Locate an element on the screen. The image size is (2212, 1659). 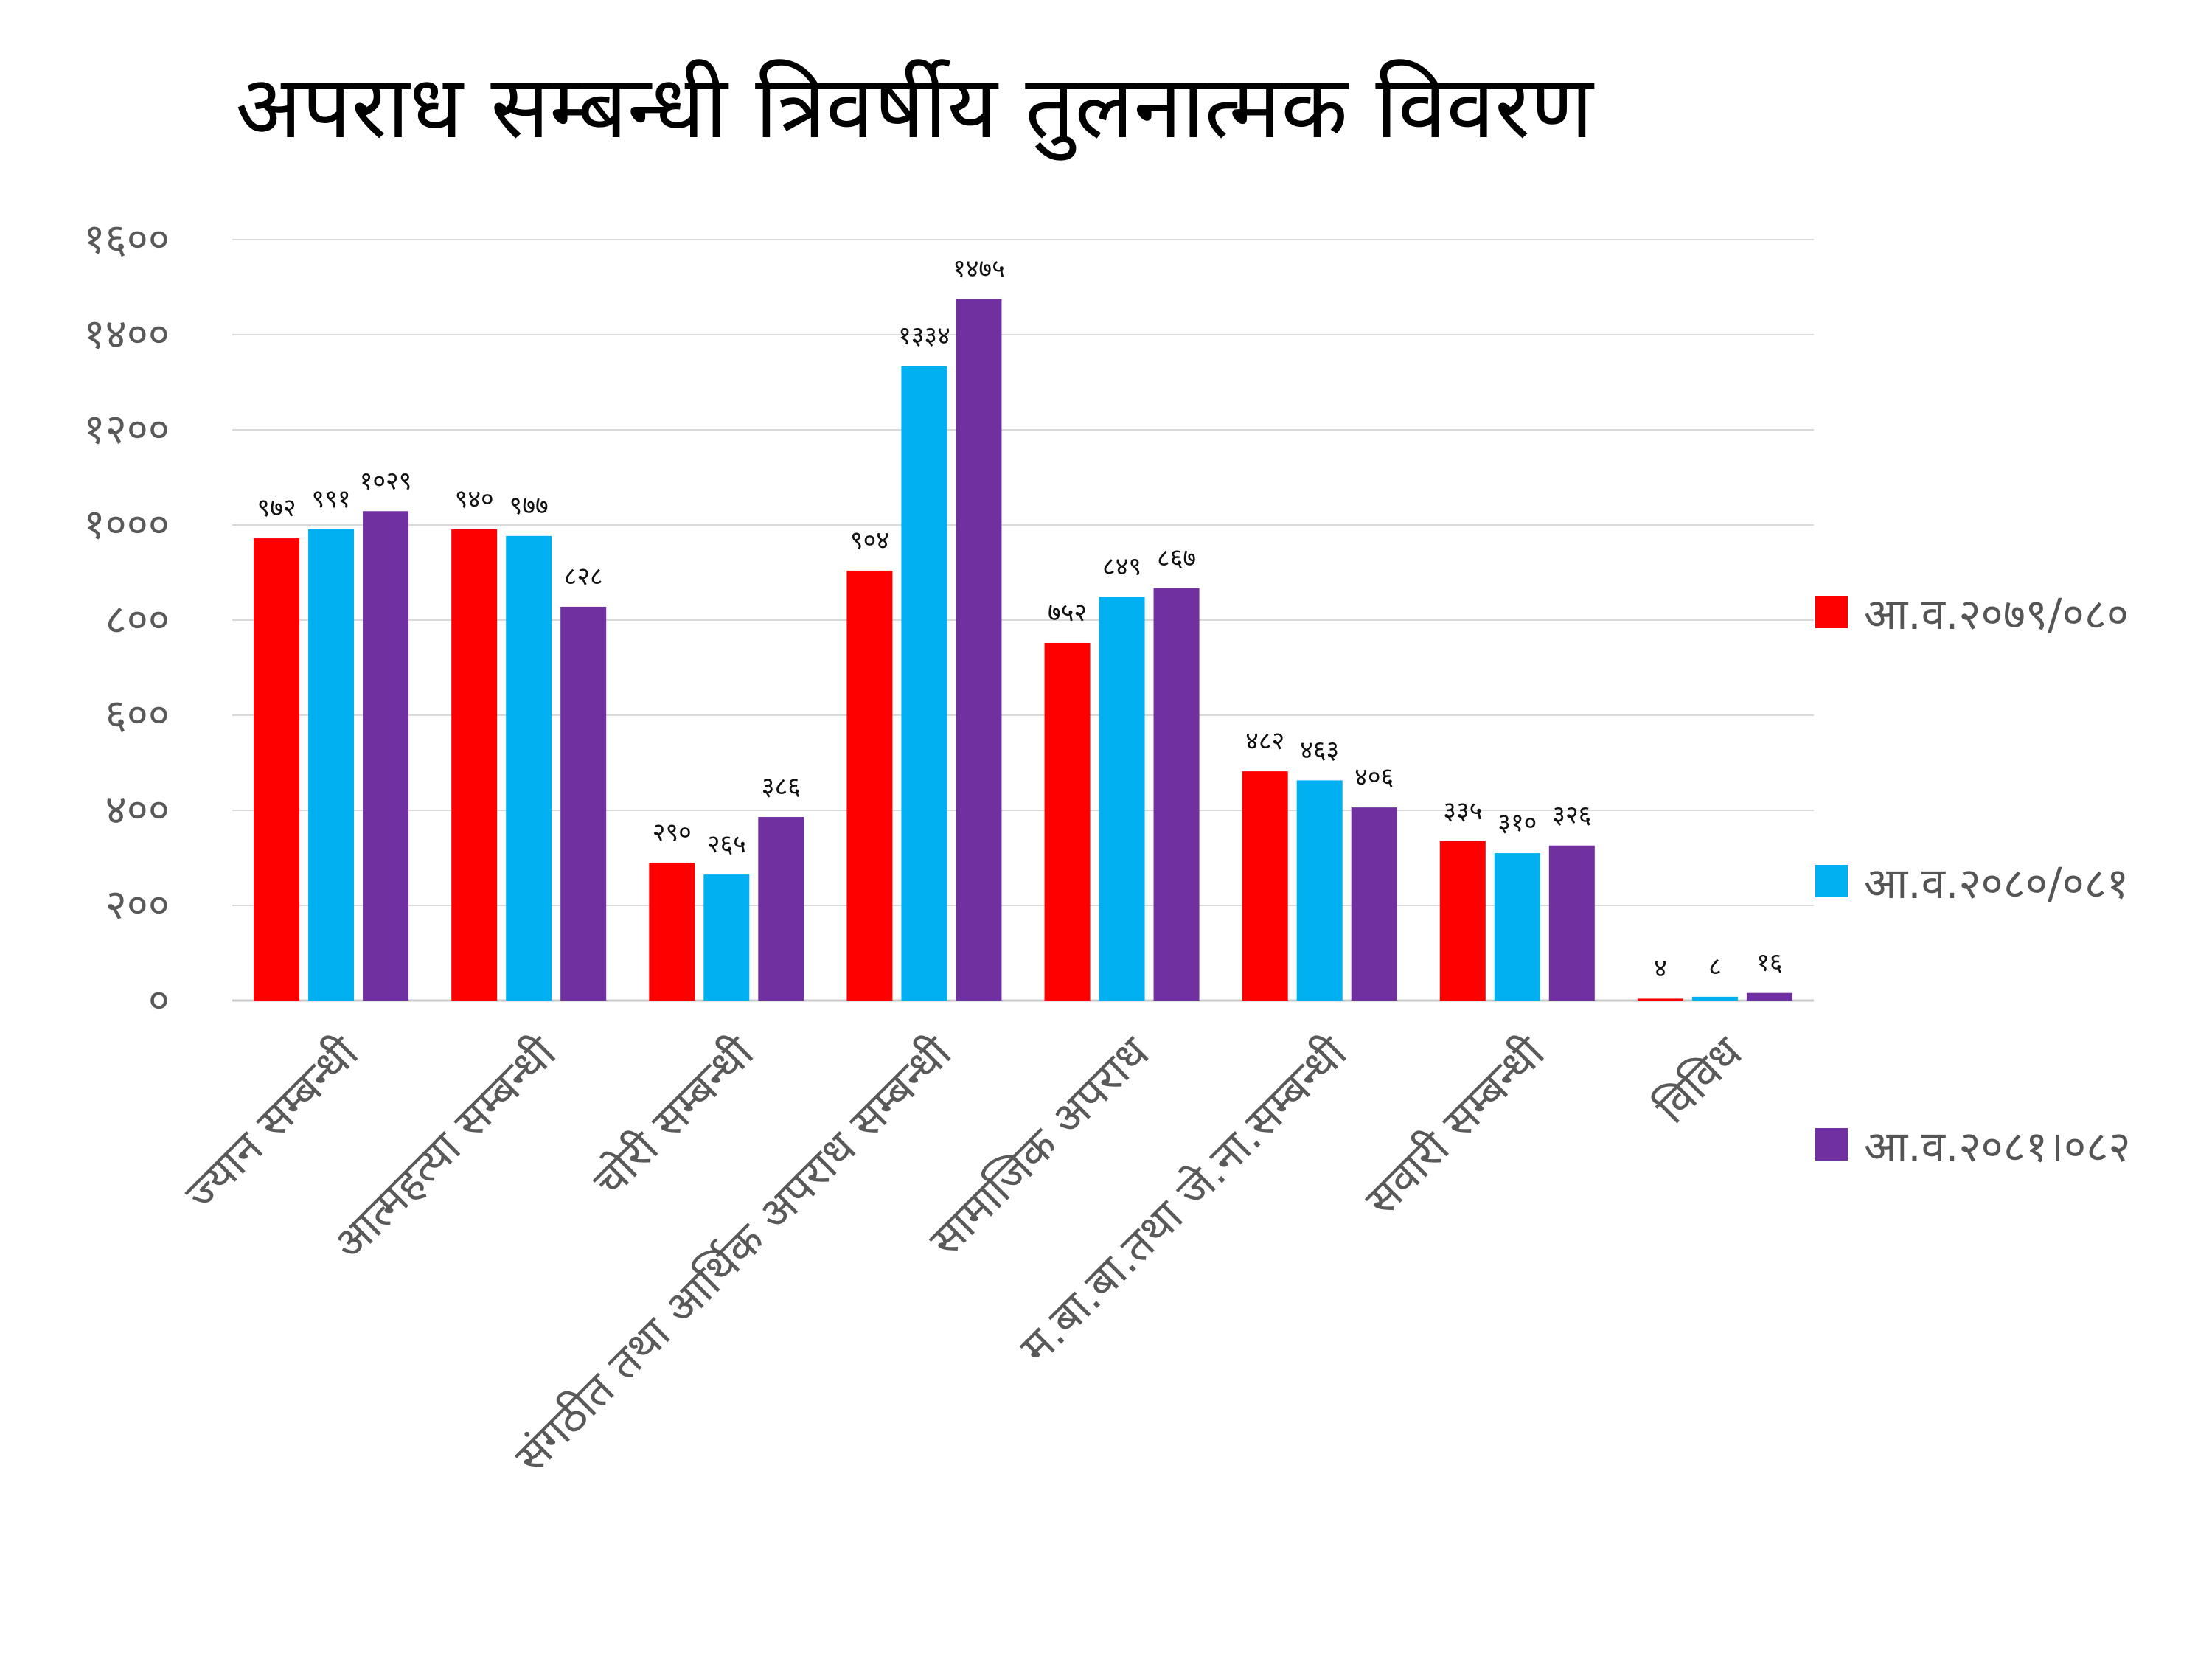
data-label: ८४९ is located at coordinates (1121, 566).